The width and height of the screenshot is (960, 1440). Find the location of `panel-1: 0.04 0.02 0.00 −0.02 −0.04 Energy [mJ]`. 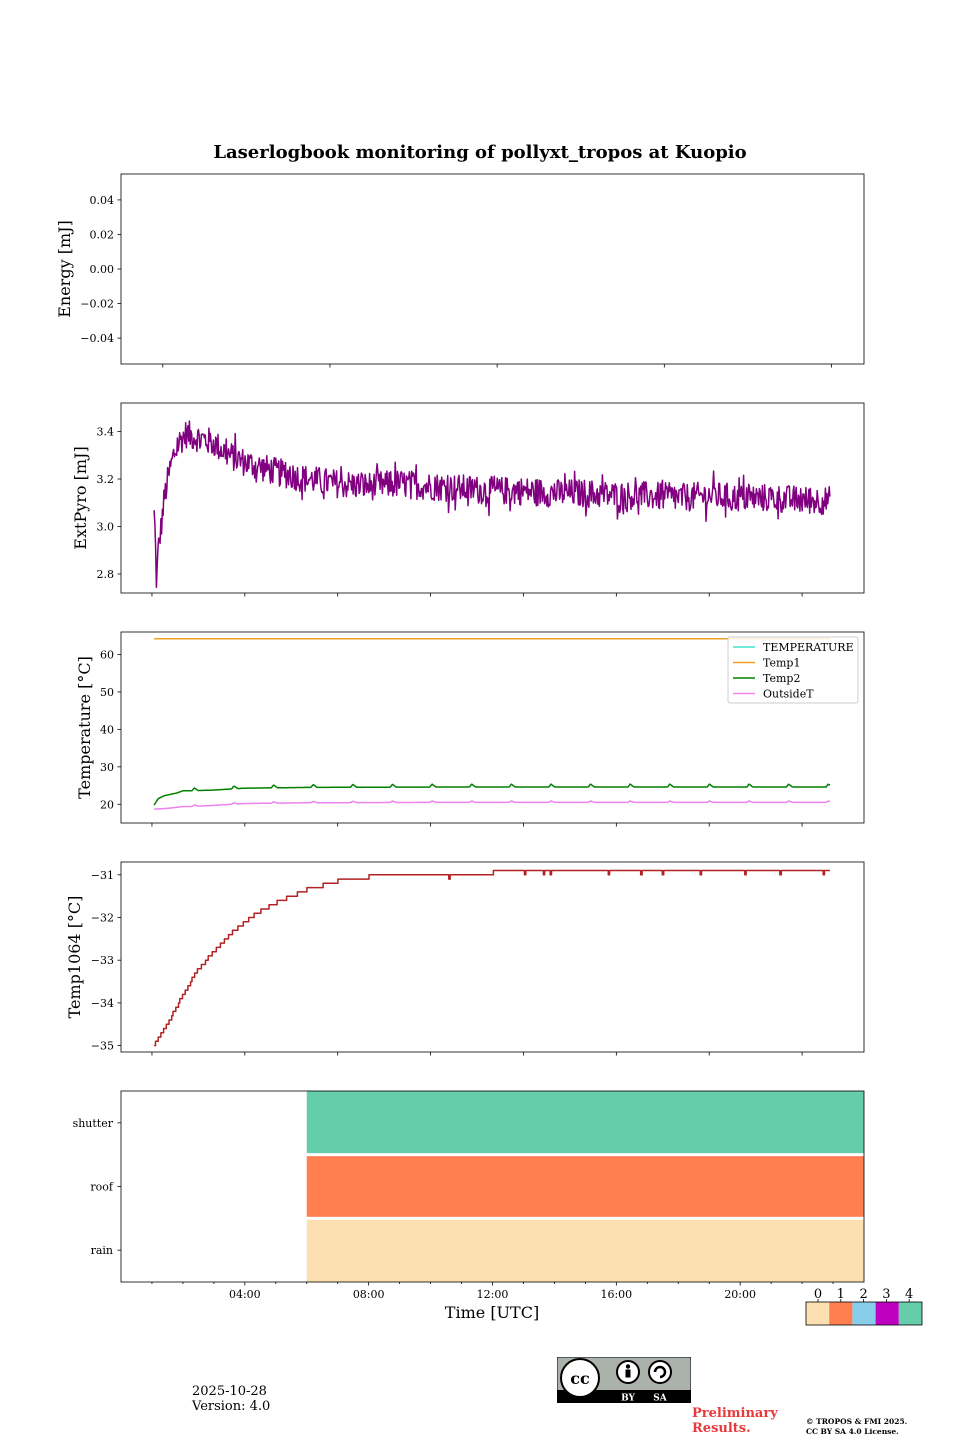

panel-1: 0.04 0.02 0.00 −0.02 −0.04 Energy [mJ] is located at coordinates (460, 270).